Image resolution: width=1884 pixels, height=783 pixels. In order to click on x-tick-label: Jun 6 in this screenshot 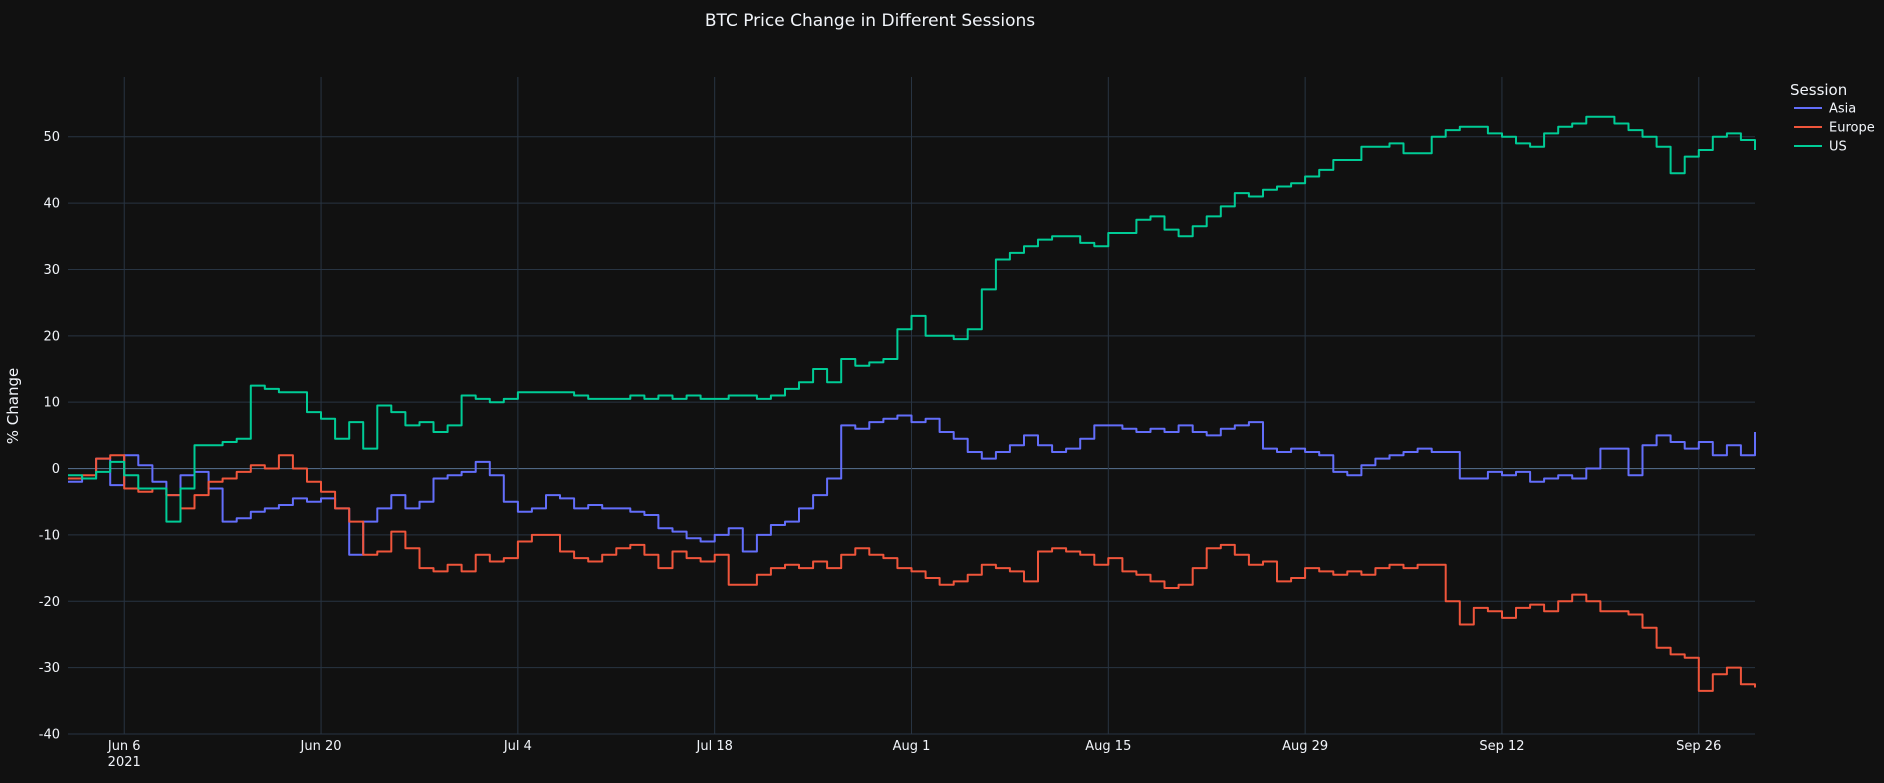, I will do `click(124, 746)`.